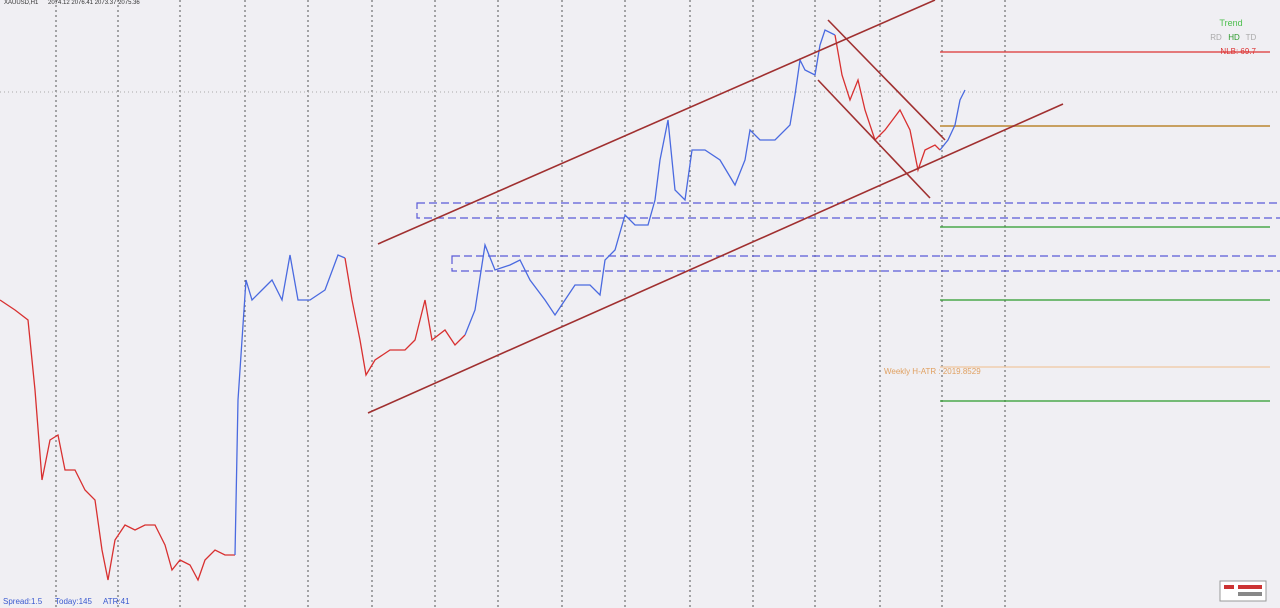 The image size is (1280, 608). I want to click on toolbar-icon, so click(1243, 591).